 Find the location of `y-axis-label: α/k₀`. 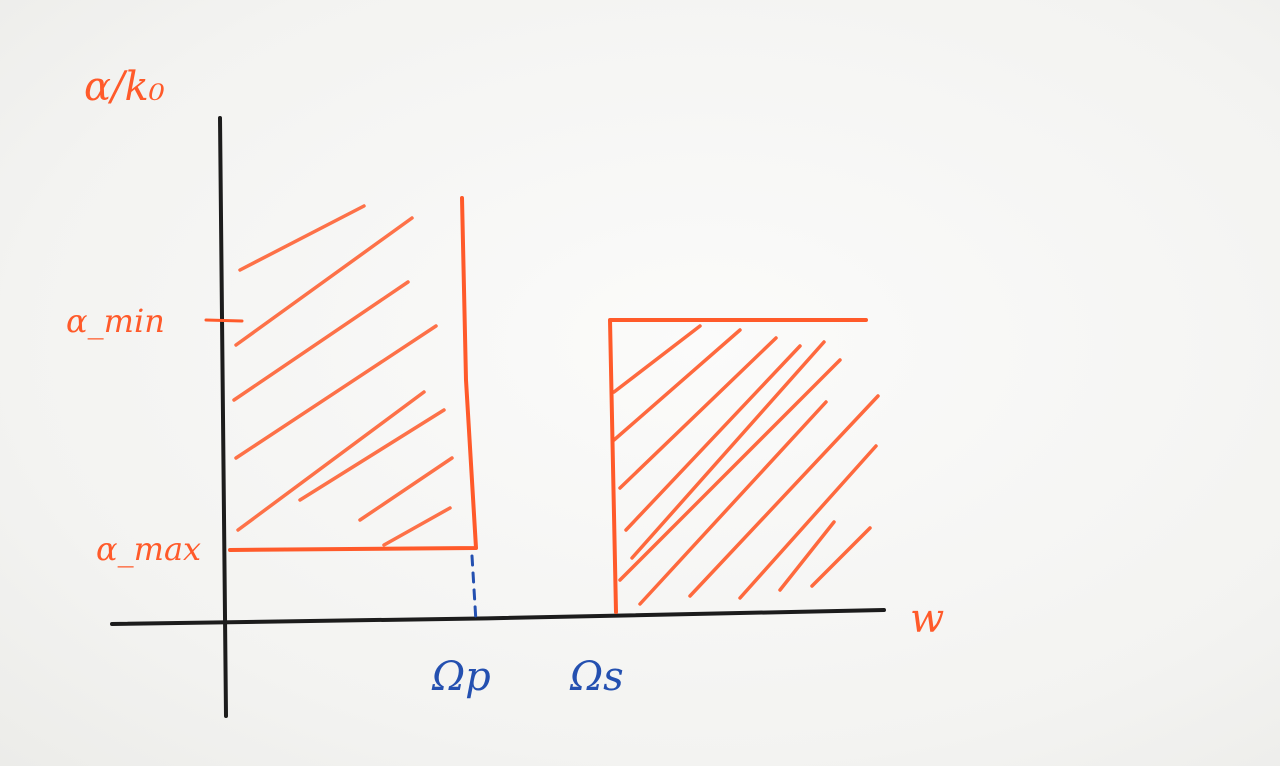

y-axis-label: α/k₀ is located at coordinates (124, 87).